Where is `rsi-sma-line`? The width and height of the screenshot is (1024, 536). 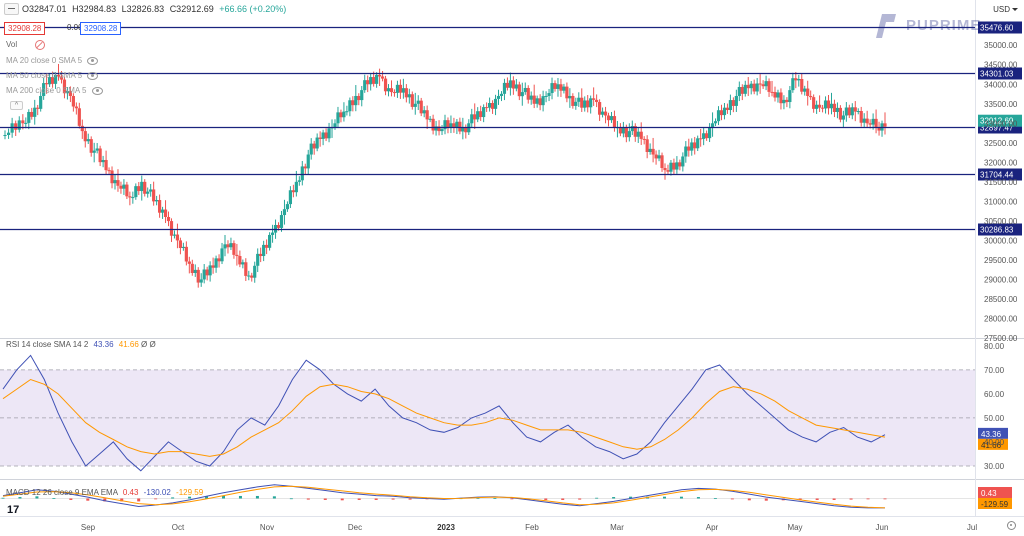
rsi-sma-line is located at coordinates (444, 417).